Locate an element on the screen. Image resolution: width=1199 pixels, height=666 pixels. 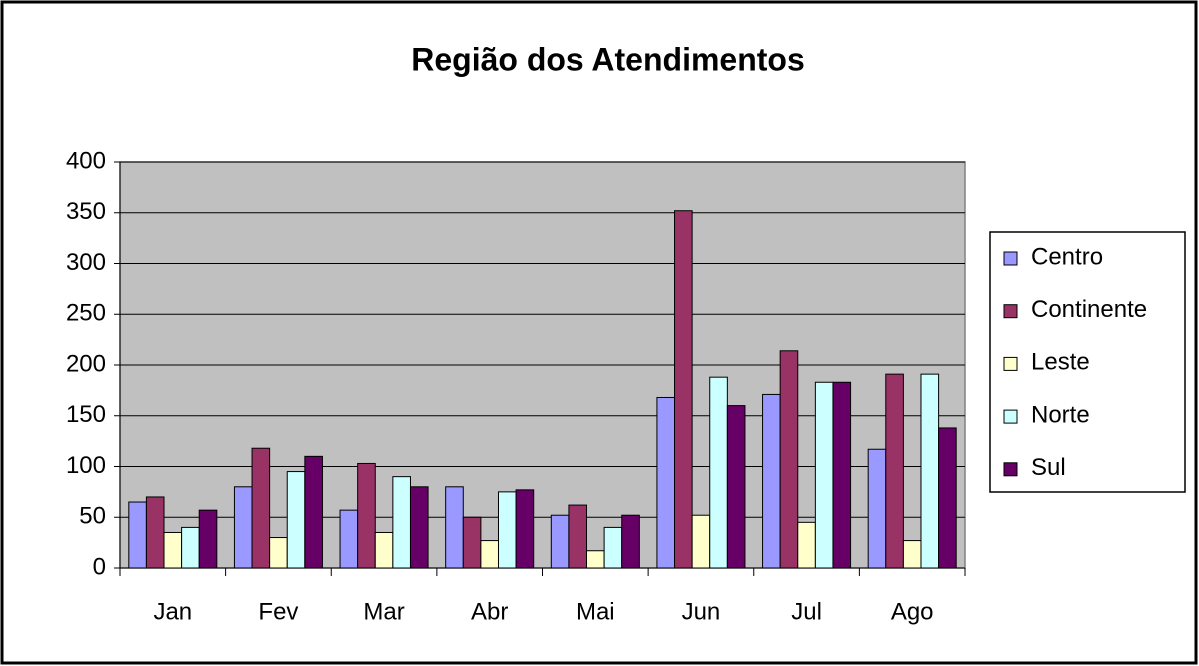
y-tick-label: 250 is located at coordinates (86, 313).